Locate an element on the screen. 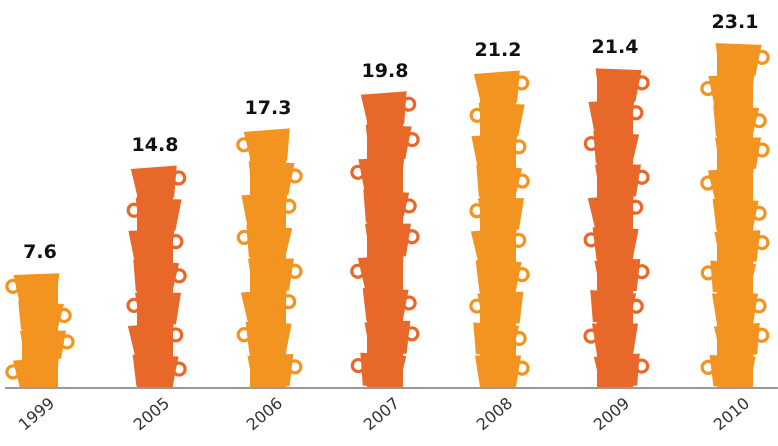 This screenshot has height=446, width=778. bar-2005 is located at coordinates (156, 276).